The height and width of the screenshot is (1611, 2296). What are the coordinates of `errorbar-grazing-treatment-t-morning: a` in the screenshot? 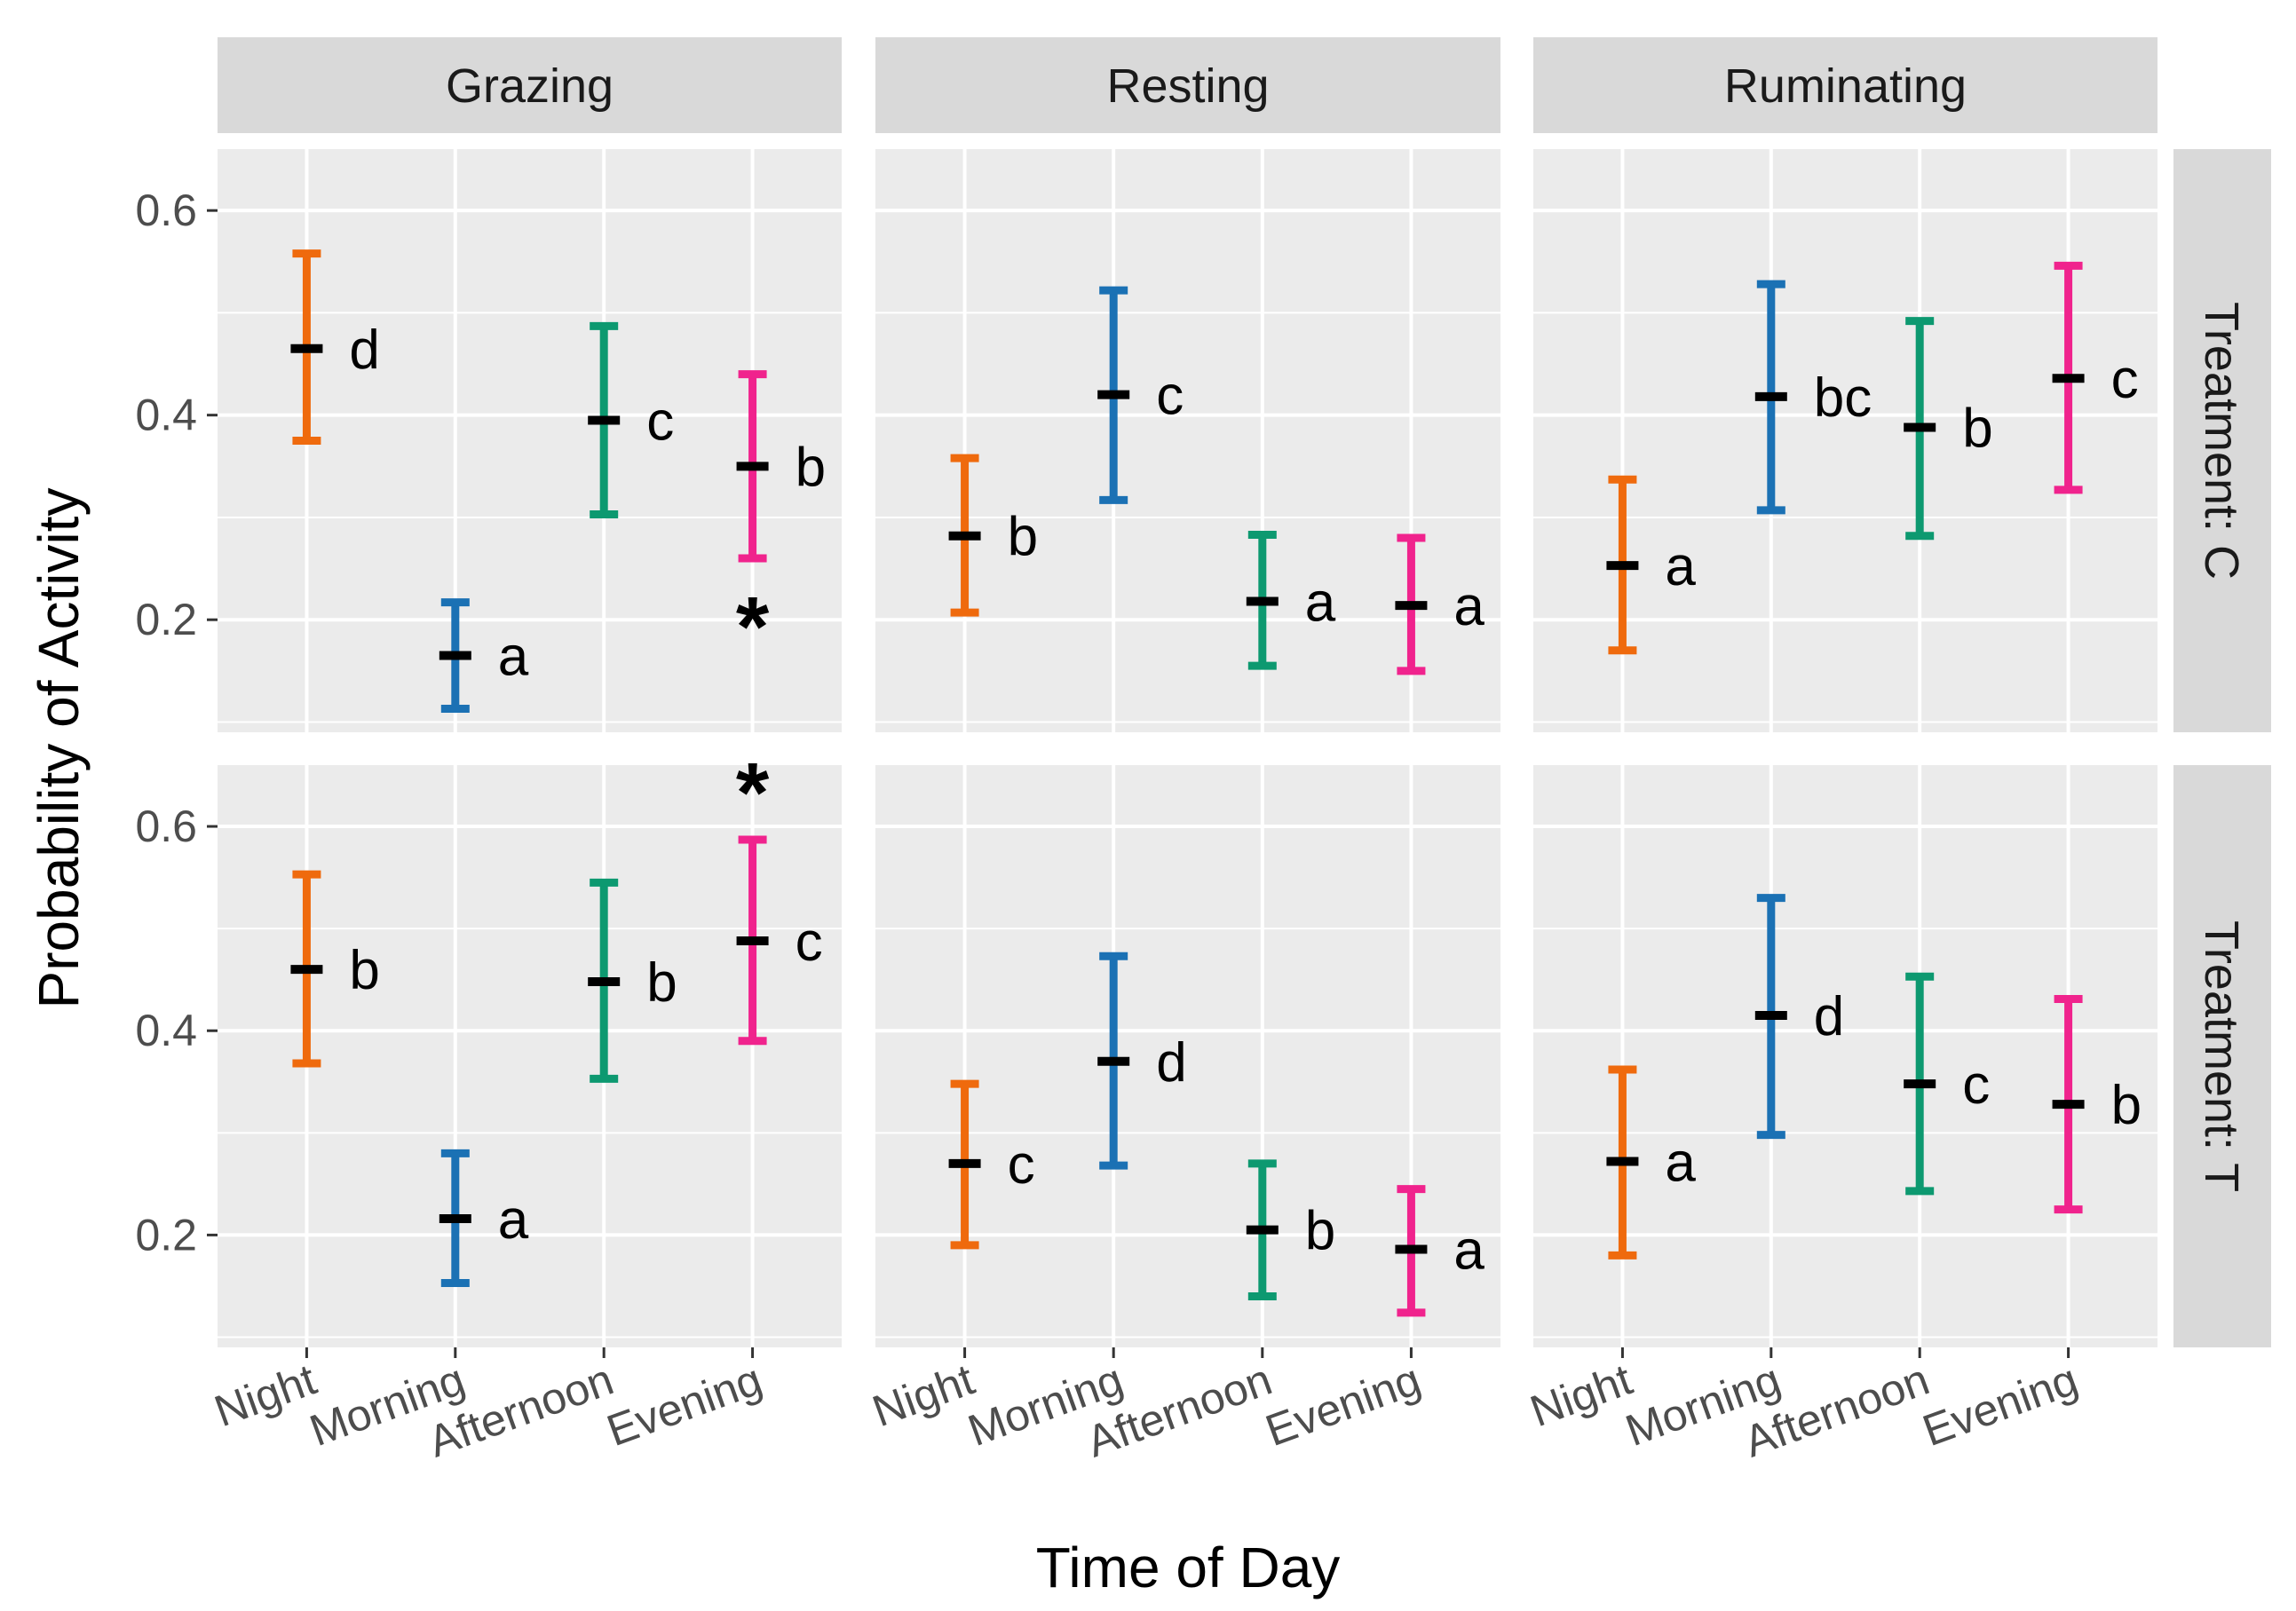 It's located at (484, 1218).